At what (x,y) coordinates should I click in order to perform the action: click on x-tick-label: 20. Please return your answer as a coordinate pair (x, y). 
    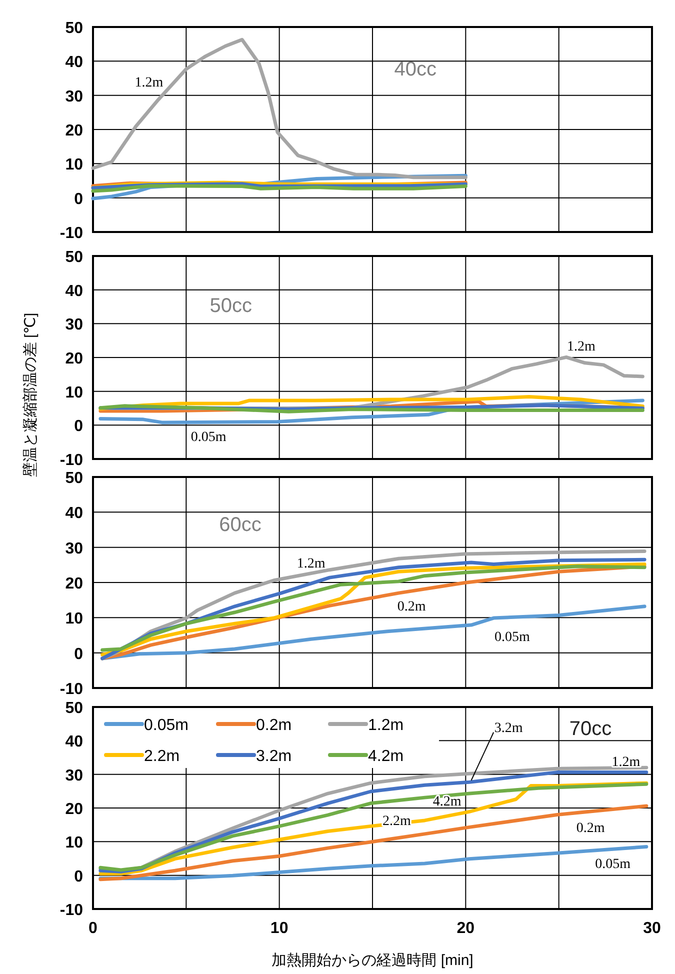
    Looking at the image, I should click on (465, 928).